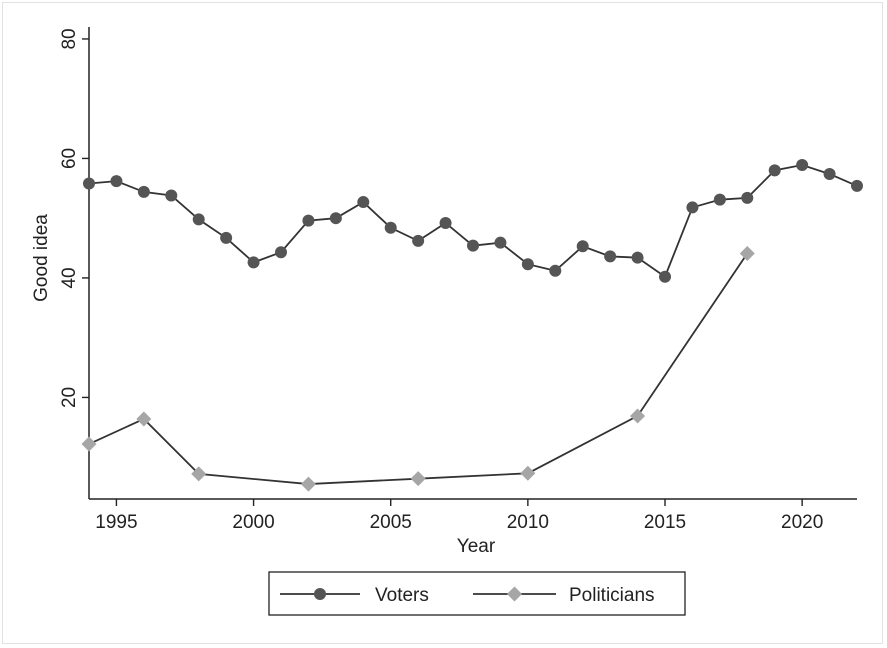  What do you see at coordinates (69, 277) in the screenshot?
I see `y-tick-label: 40` at bounding box center [69, 277].